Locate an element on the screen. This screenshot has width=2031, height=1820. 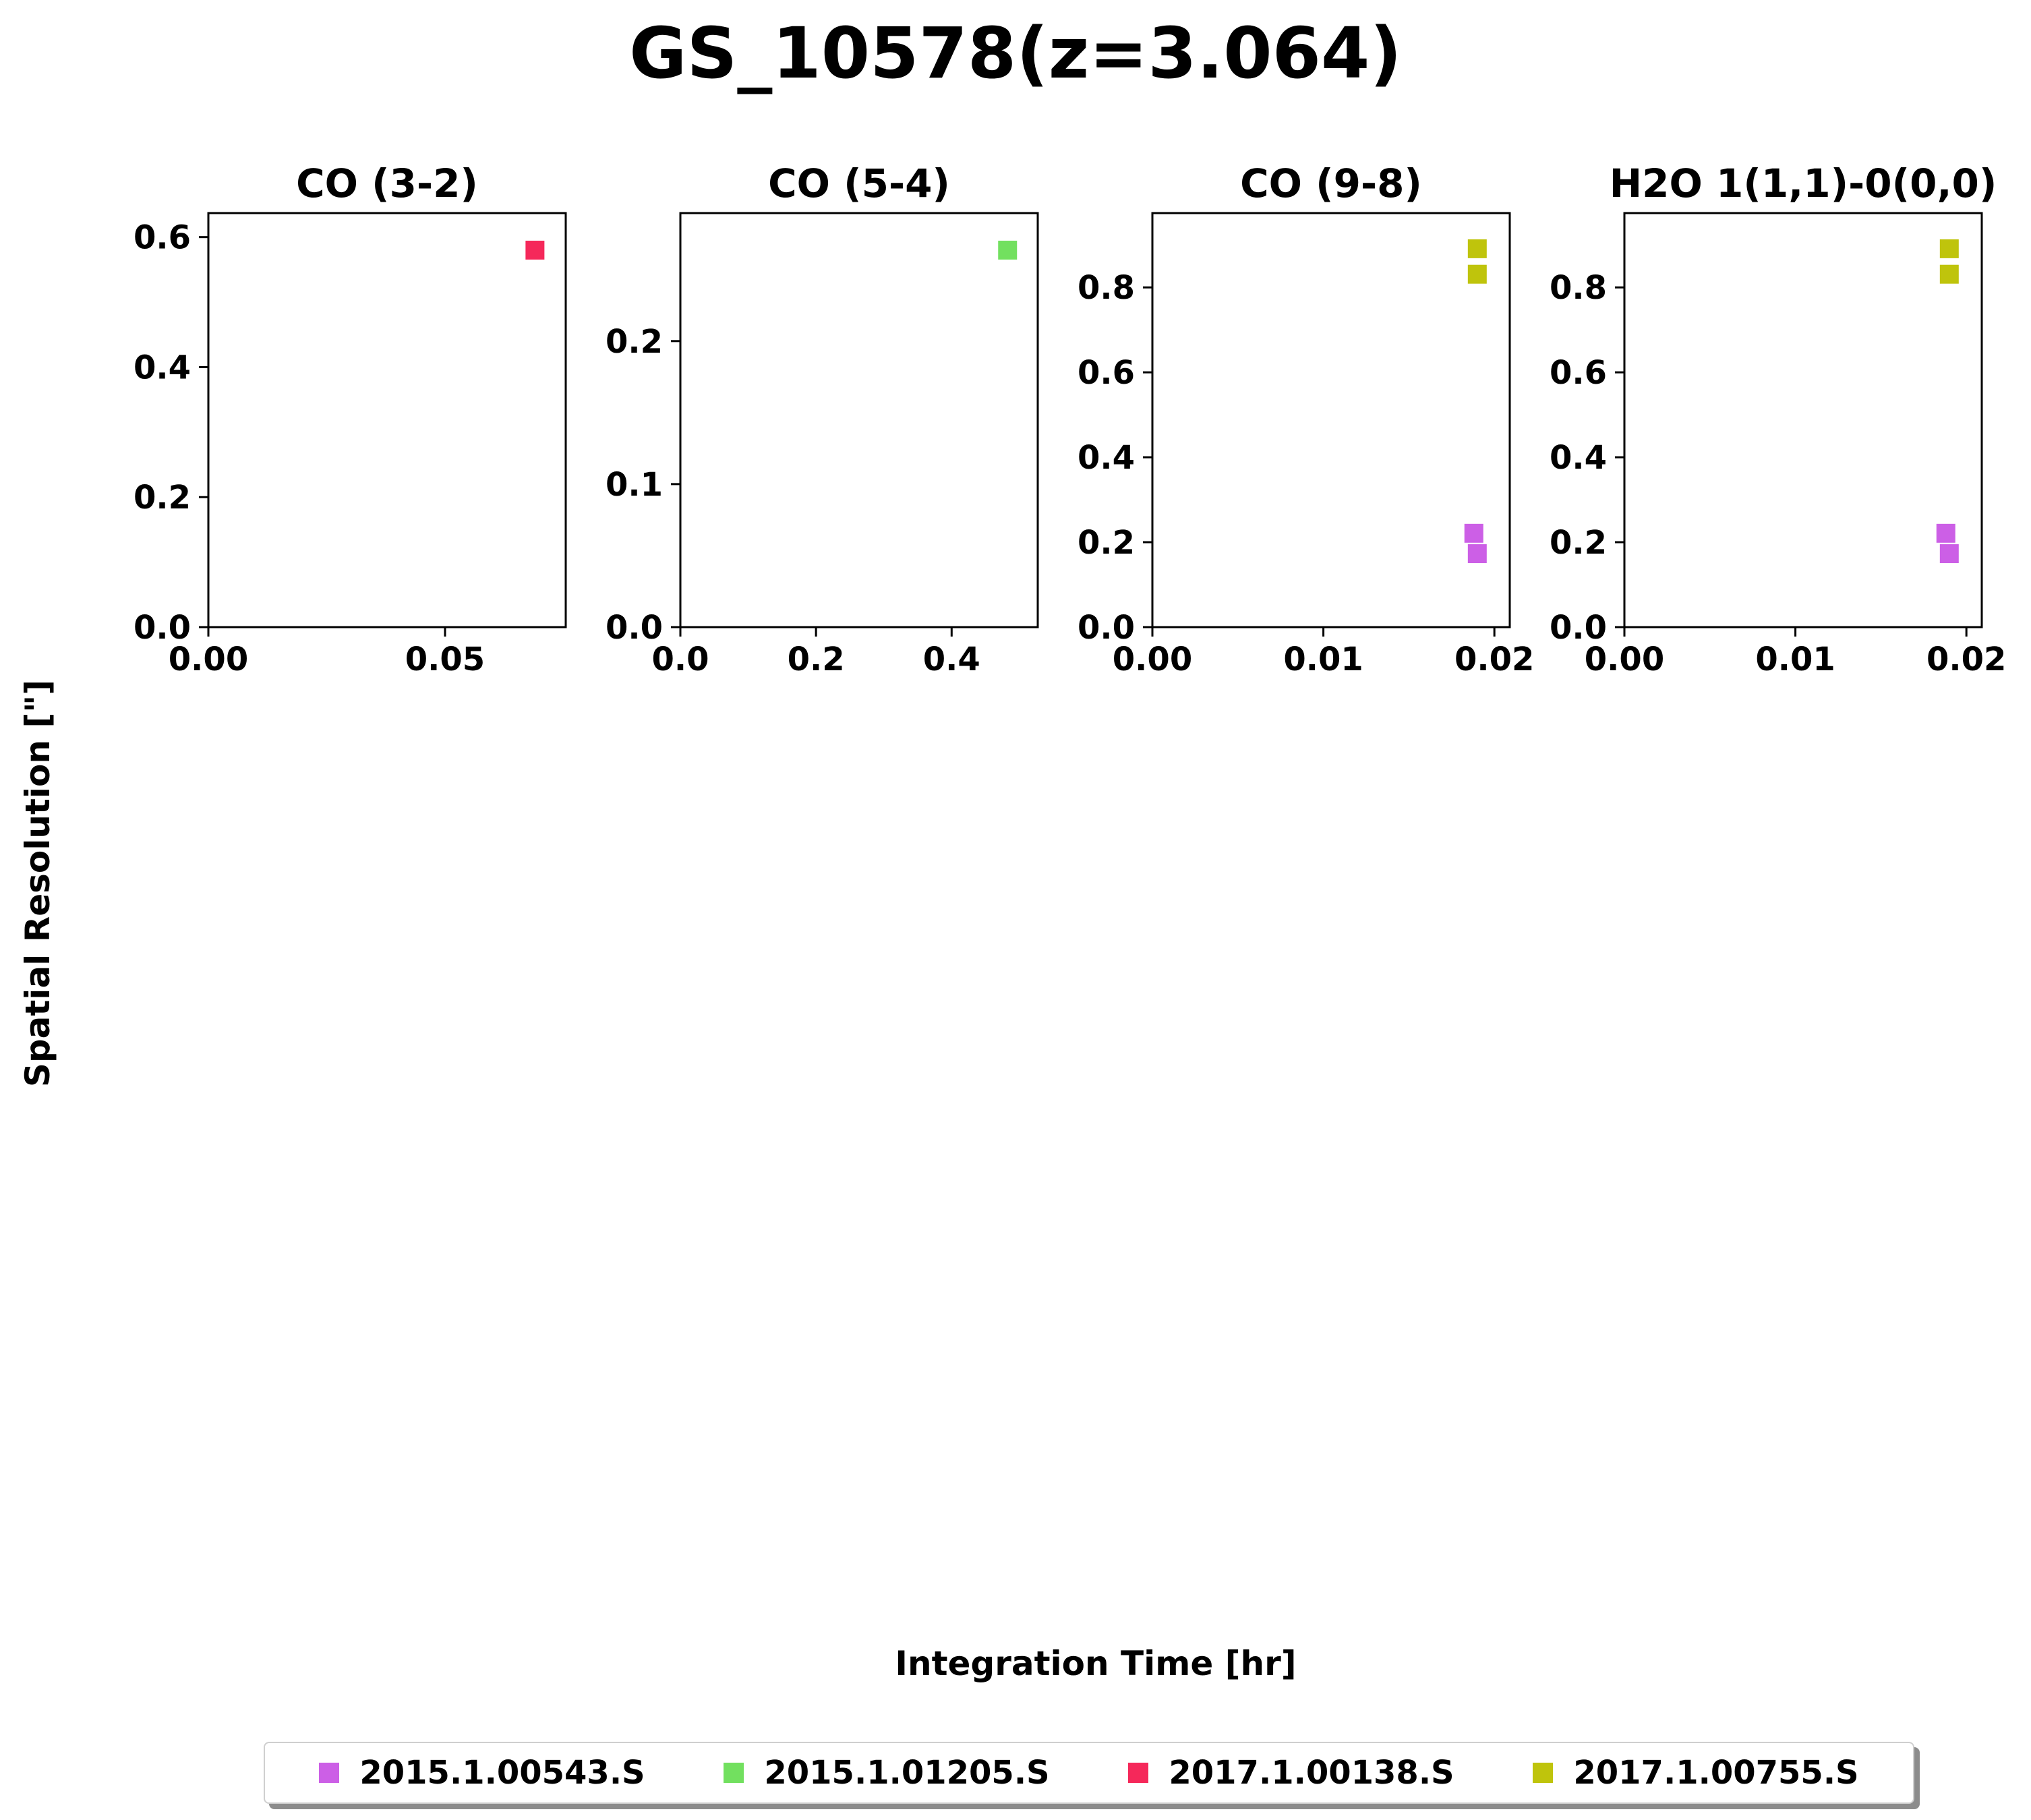
legend-label: 2017.1.00138.S is located at coordinates (1311, 1773).